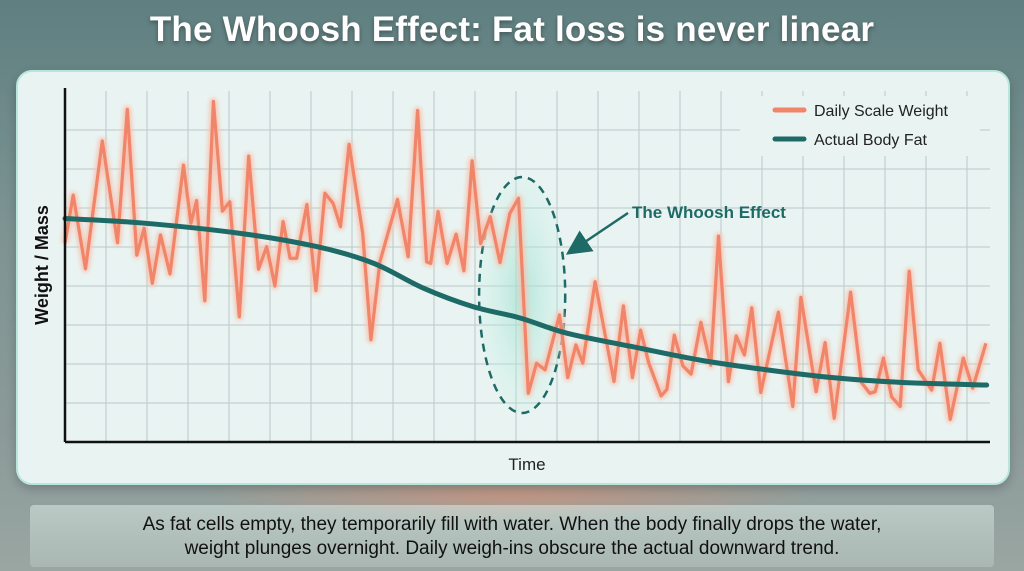 The image size is (1024, 571). Describe the element at coordinates (675, 229) in the screenshot. I see `whoosh-annotation: The Whoosh Effect` at that location.